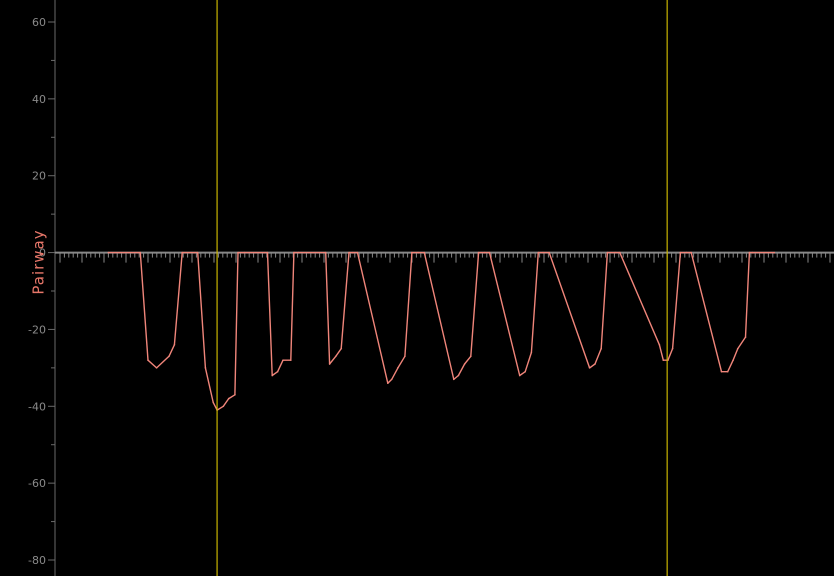 This screenshot has height=576, width=834. I want to click on y-tick-label: -20, so click(37, 329).